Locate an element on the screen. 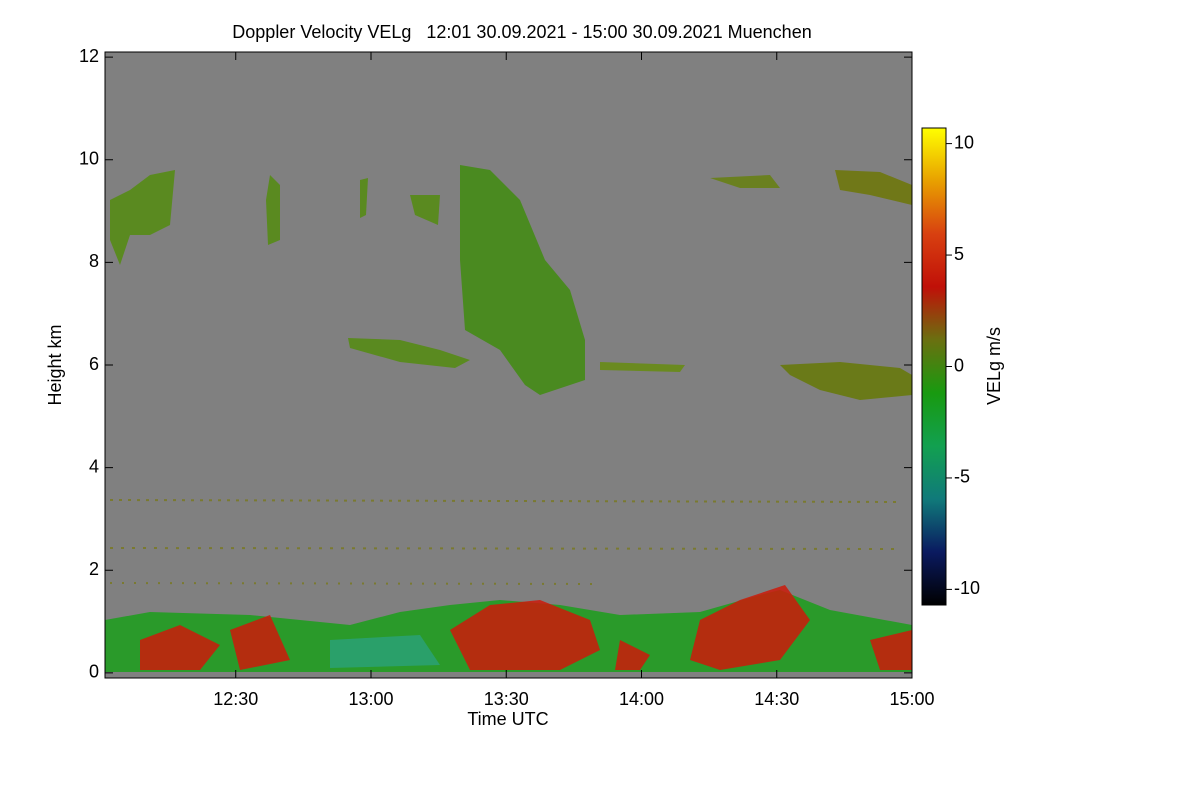  x-tick-label: 14:00 is located at coordinates (641, 699).